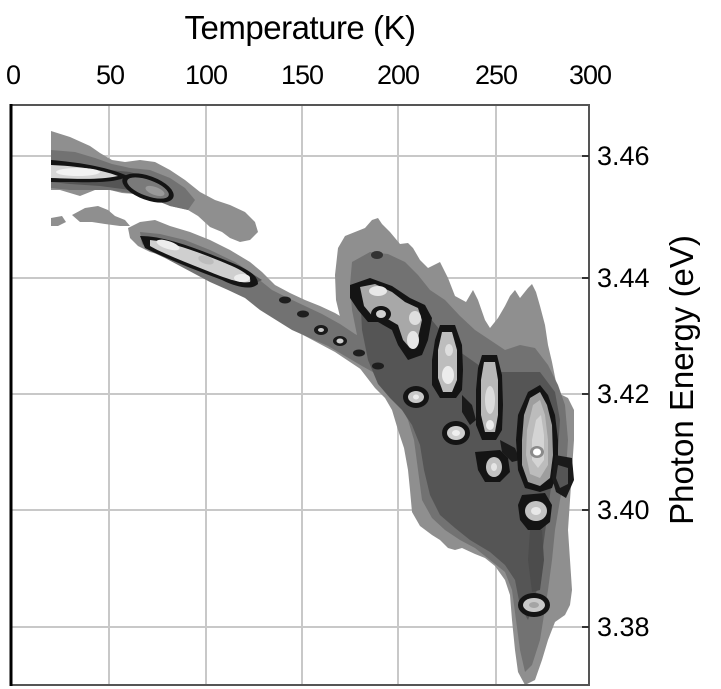 The image size is (721, 689). What do you see at coordinates (623, 156) in the screenshot?
I see `y-tick-label: 3.46` at bounding box center [623, 156].